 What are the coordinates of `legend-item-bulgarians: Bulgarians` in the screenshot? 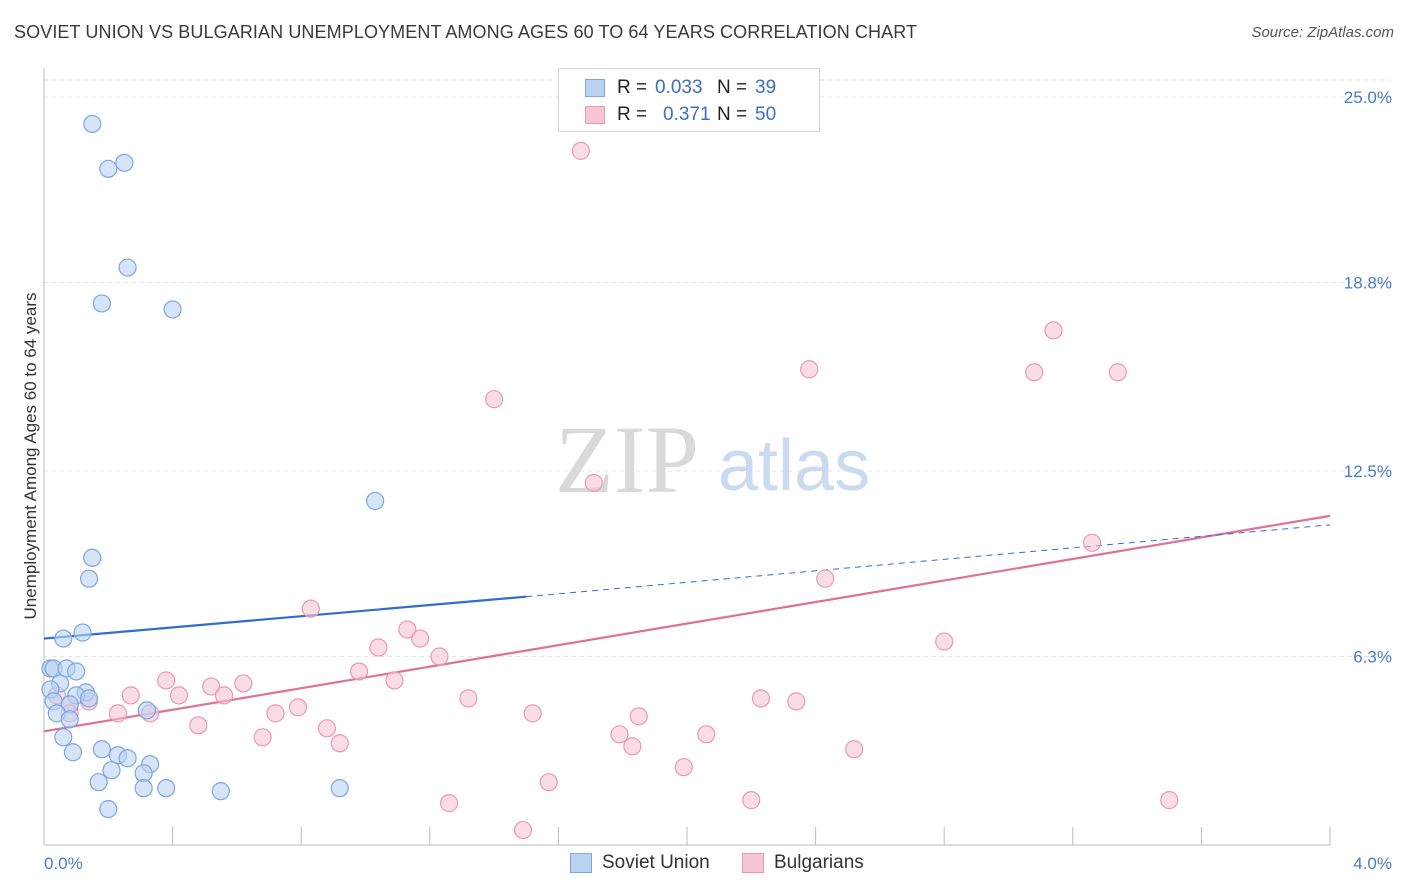 It's located at (803, 863).